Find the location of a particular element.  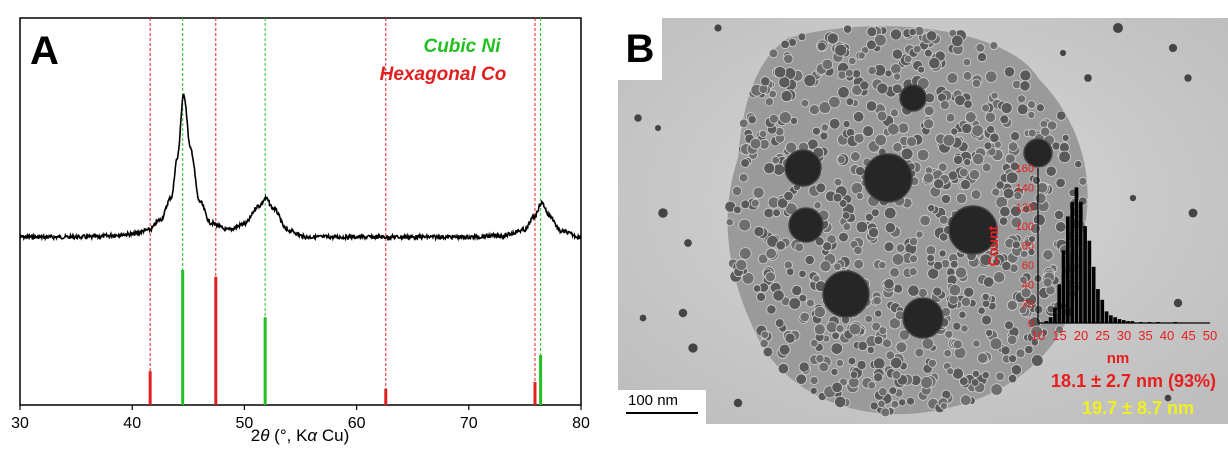

x-tick-label: 60 is located at coordinates (357, 423).